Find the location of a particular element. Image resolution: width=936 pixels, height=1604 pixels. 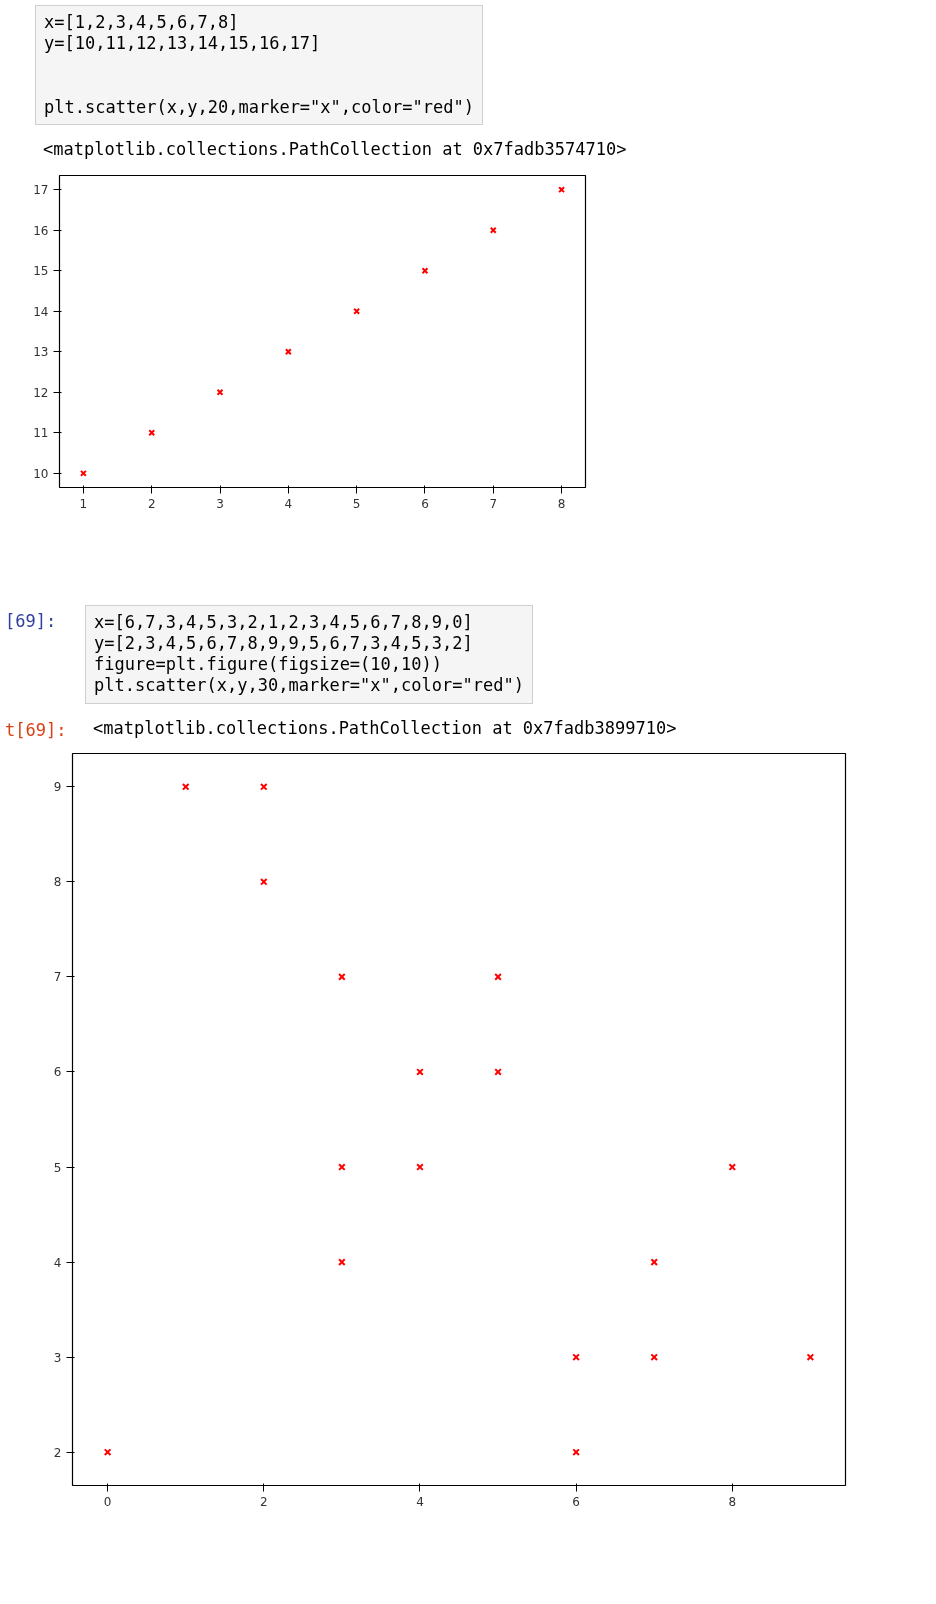

y-tick-label: 13 is located at coordinates (41, 351).